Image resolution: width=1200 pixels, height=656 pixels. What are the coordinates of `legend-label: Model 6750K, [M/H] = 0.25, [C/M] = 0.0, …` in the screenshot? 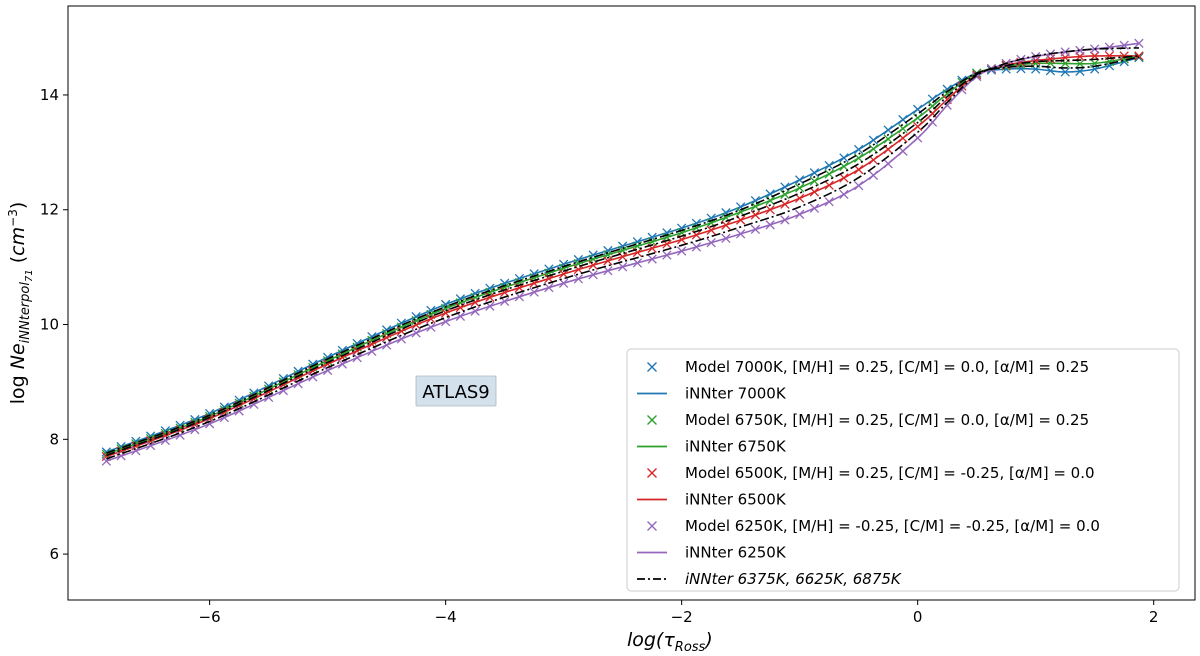 It's located at (887, 420).